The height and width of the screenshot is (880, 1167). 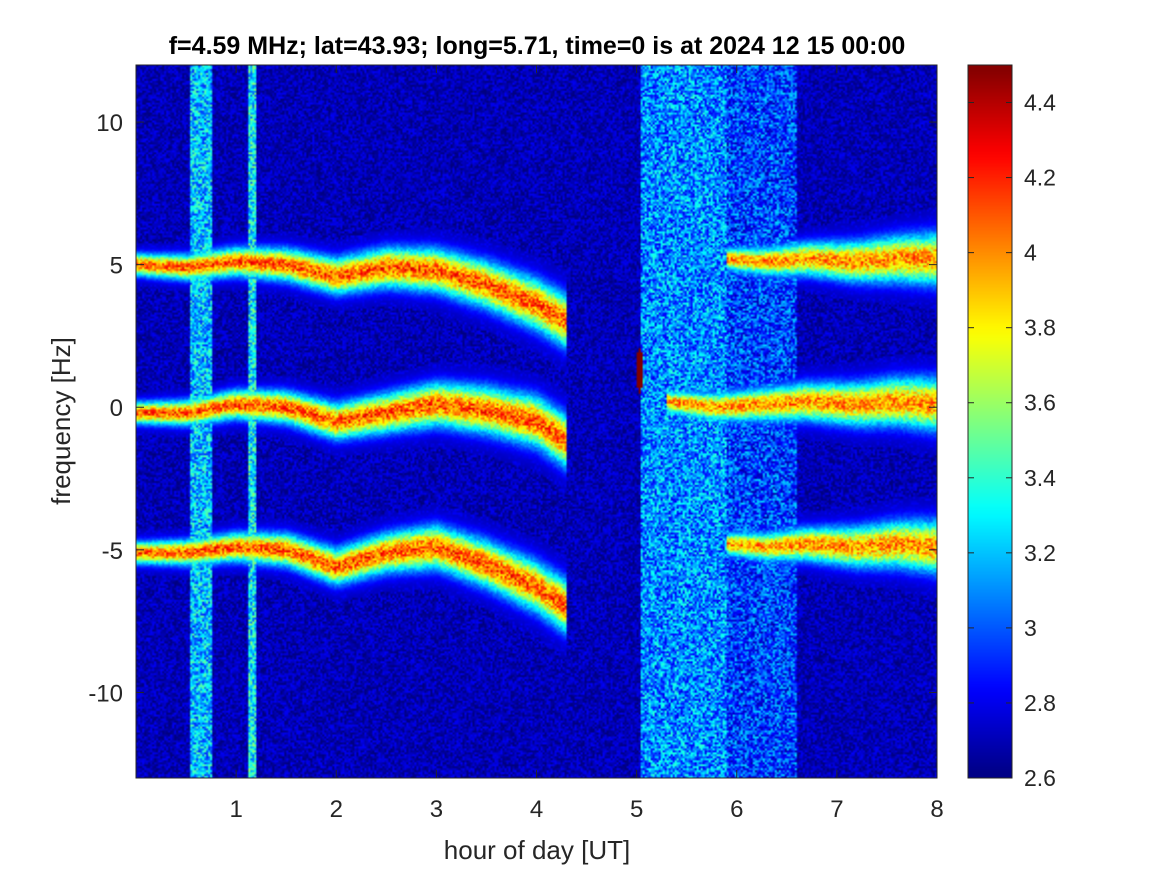 What do you see at coordinates (636, 809) in the screenshot?
I see `x-tick-label: 5` at bounding box center [636, 809].